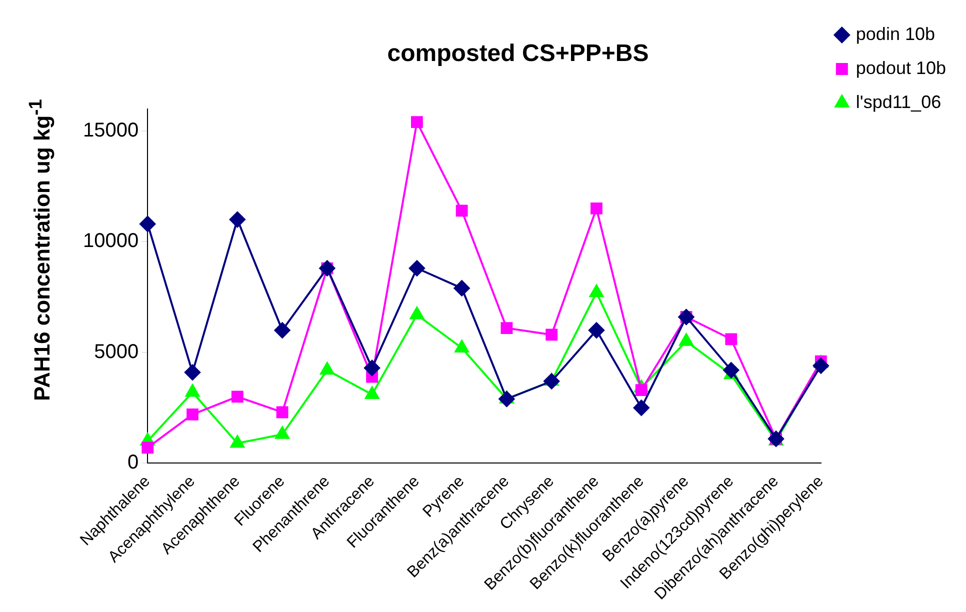 The image size is (966, 612). What do you see at coordinates (133, 463) in the screenshot?
I see `y-tick-label: 0` at bounding box center [133, 463].